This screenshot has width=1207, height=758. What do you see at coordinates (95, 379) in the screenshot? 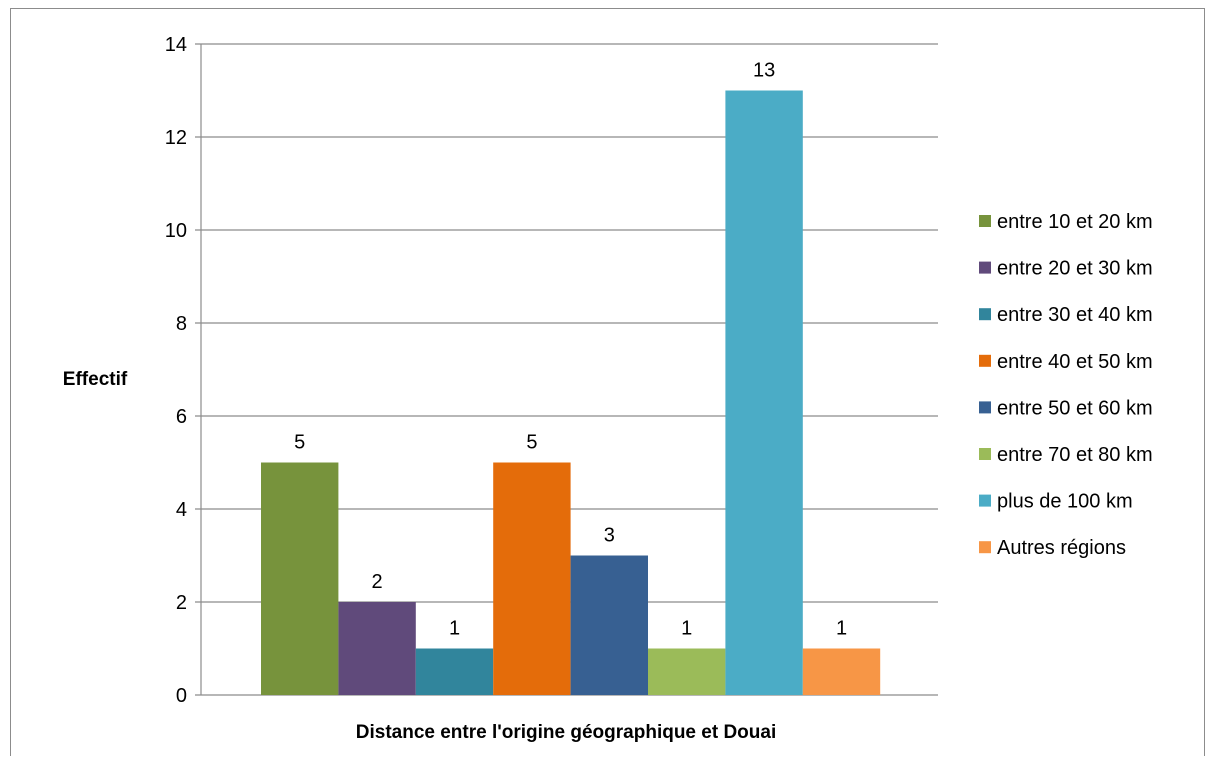
I see `y-axis-title: Effectif` at bounding box center [95, 379].